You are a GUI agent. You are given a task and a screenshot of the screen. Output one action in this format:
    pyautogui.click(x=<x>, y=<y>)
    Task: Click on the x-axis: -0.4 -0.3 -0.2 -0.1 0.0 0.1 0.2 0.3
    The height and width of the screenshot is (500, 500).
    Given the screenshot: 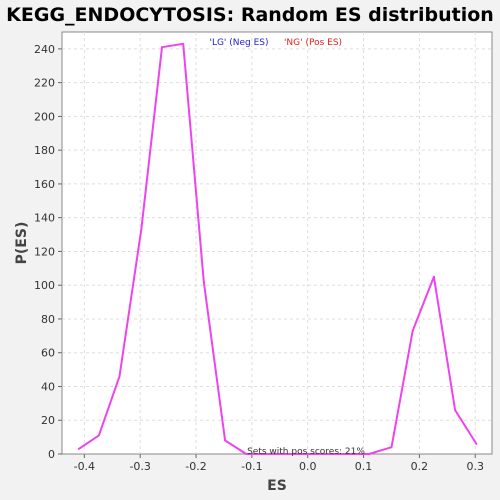 What is the action you would take?
    pyautogui.click(x=279, y=463)
    